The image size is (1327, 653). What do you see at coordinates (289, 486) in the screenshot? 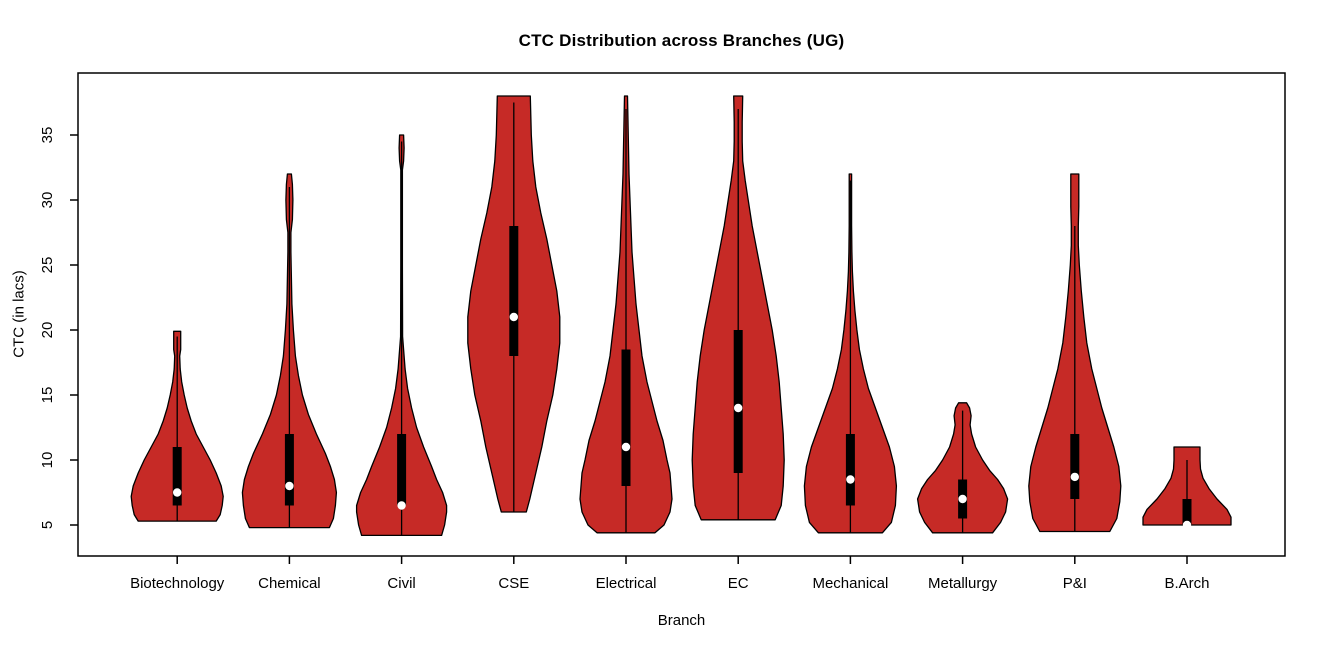
I see `median-dot-chemical` at bounding box center [289, 486].